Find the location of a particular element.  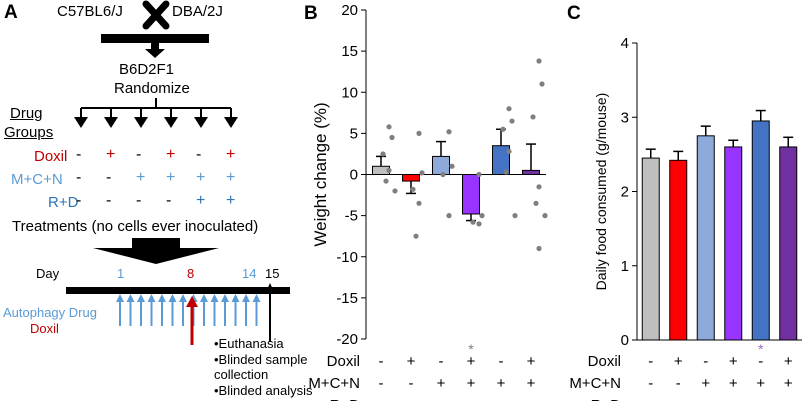

factor-row-label: Doxil is located at coordinates (343, 361).